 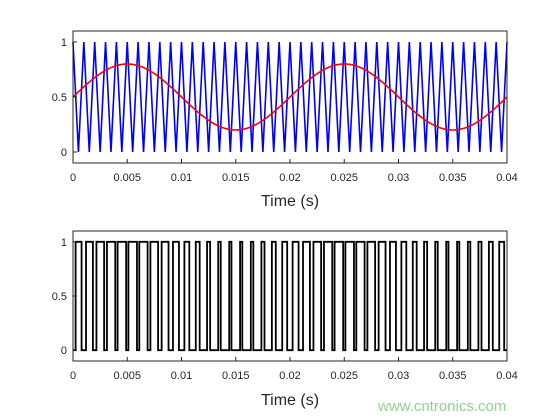 I want to click on reference-series-line, so click(x=290, y=97).